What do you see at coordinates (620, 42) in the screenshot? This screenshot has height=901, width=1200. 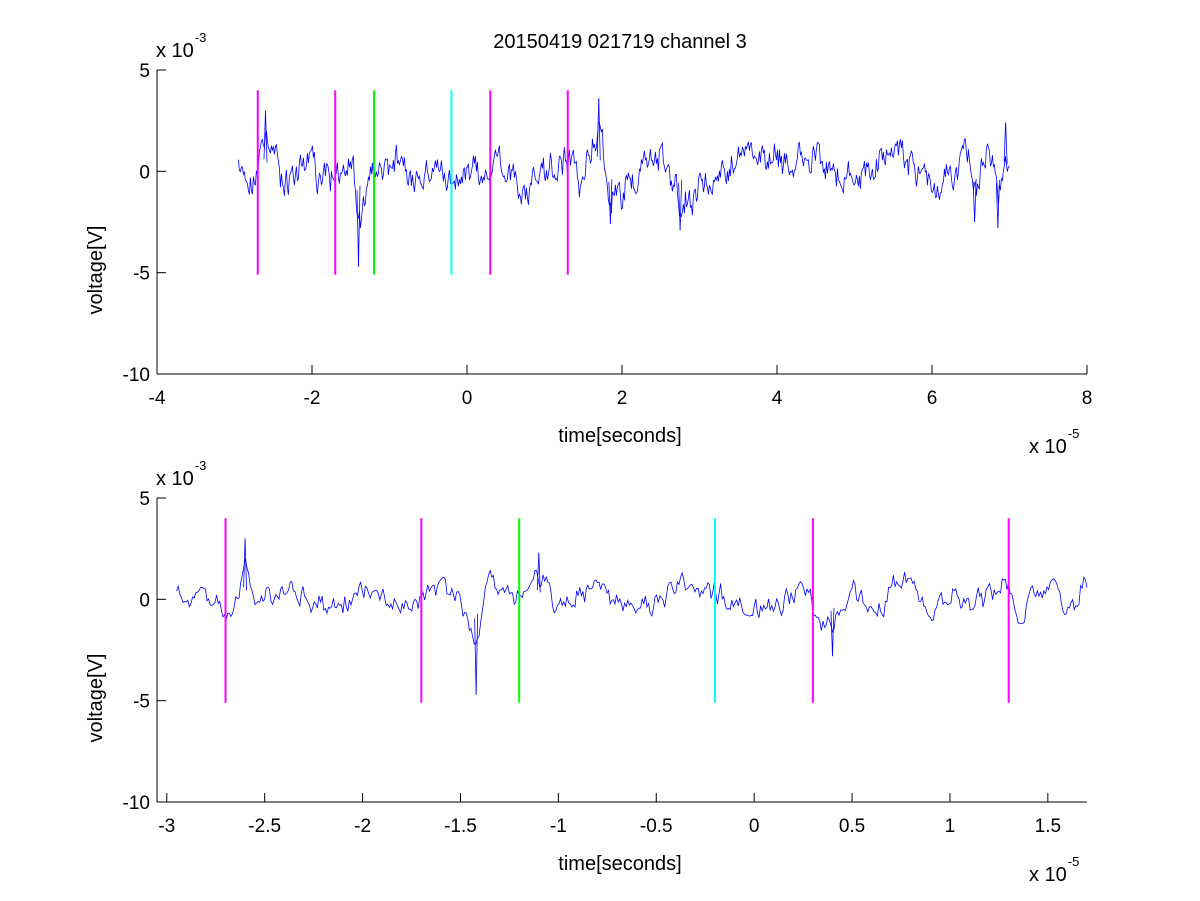 I see `figure-title: 20150419 021719 channel 3` at bounding box center [620, 42].